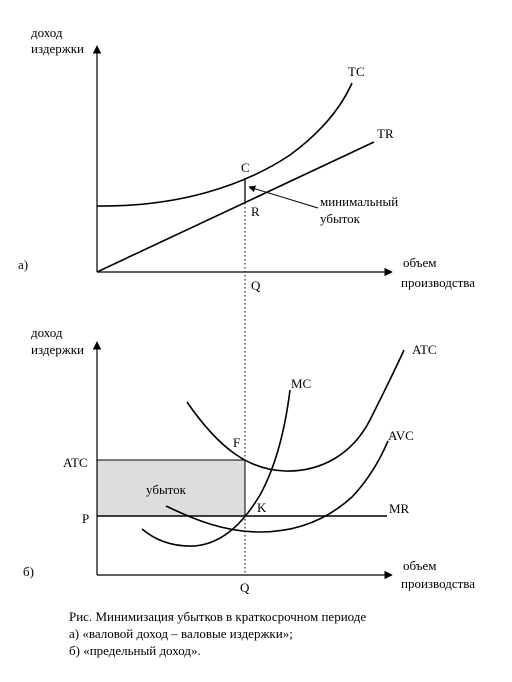 This screenshot has width=512, height=682. I want to click on caption-line2: а) «валовой доход – валовые издержки»;, so click(181, 633).